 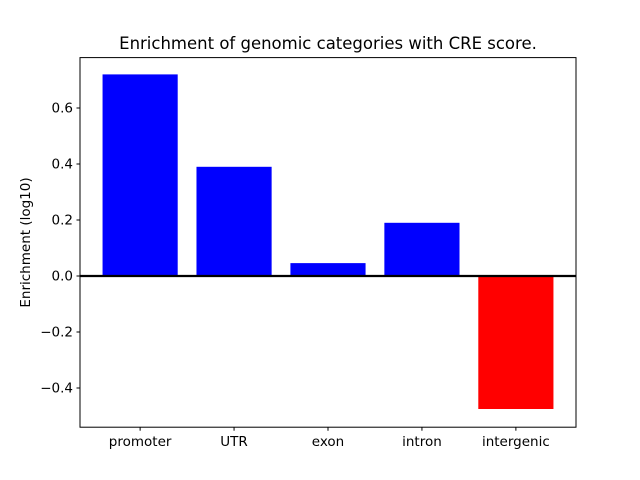 What do you see at coordinates (328, 269) in the screenshot?
I see `bar-exon` at bounding box center [328, 269].